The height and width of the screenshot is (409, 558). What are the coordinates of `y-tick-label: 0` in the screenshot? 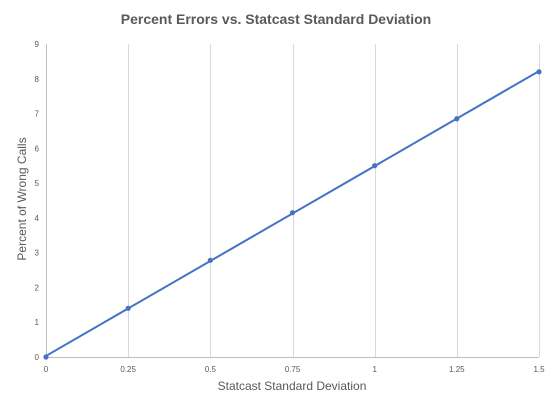 It's located at (37, 357).